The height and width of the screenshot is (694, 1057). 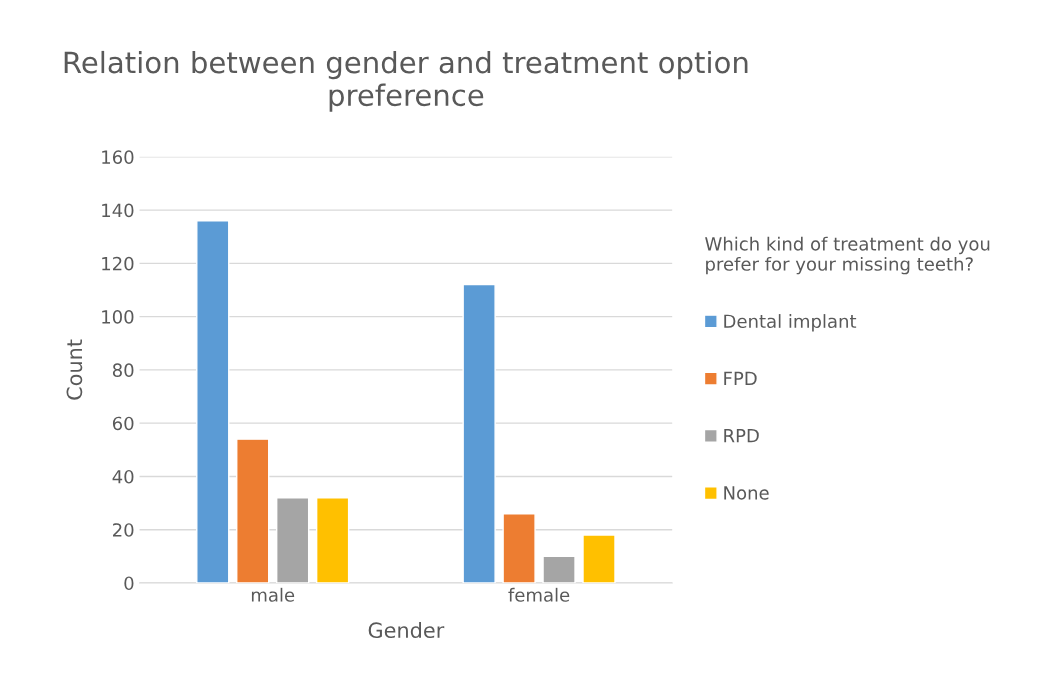 What do you see at coordinates (406, 81) in the screenshot?
I see `chart-title: Relation between gender and treatment option preference` at bounding box center [406, 81].